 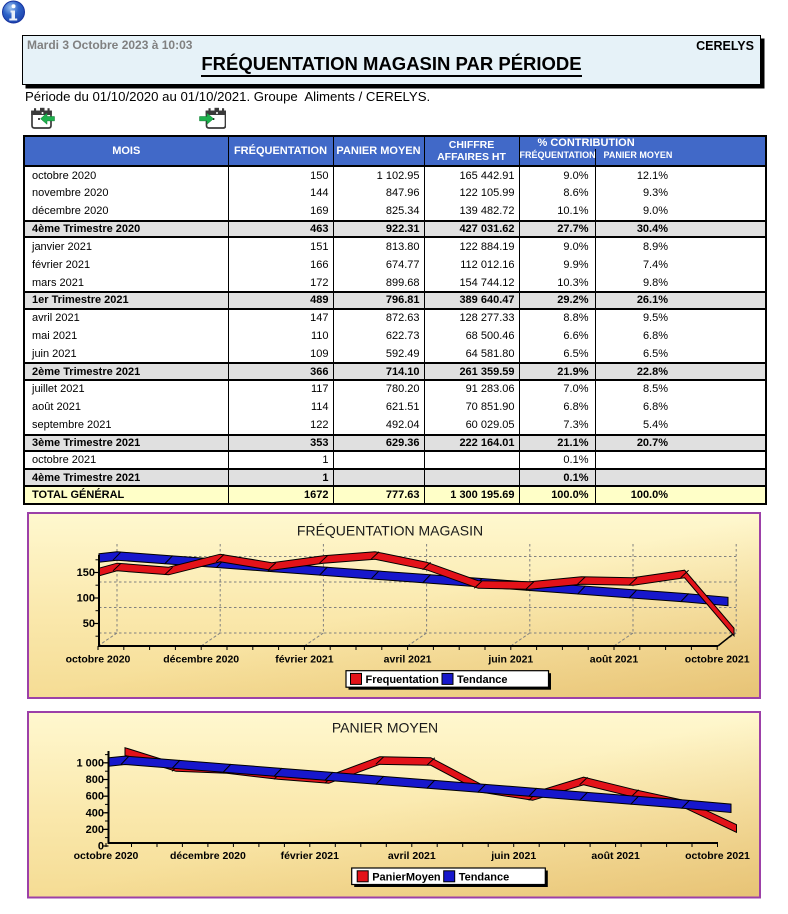 What do you see at coordinates (101, 847) in the screenshot?
I see `svg-text: 0` at bounding box center [101, 847].